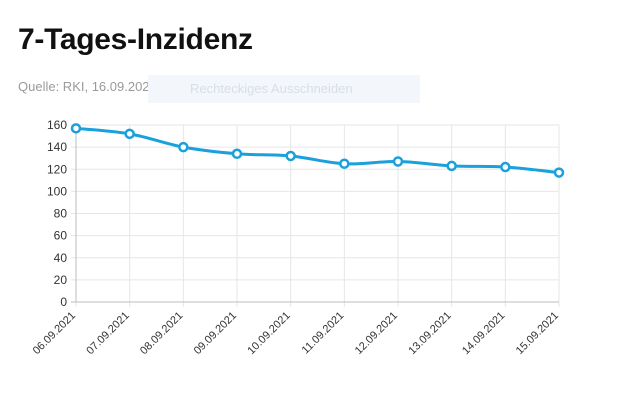 This screenshot has width=640, height=402. What do you see at coordinates (215, 333) in the screenshot?
I see `x-tick-label: 09.09.2021` at bounding box center [215, 333].